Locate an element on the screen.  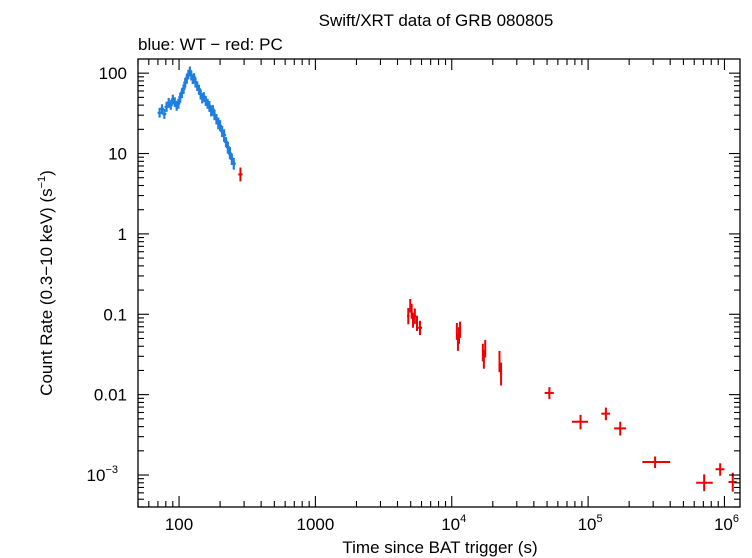
y-tick-label: 0.1 is located at coordinates (115, 314).